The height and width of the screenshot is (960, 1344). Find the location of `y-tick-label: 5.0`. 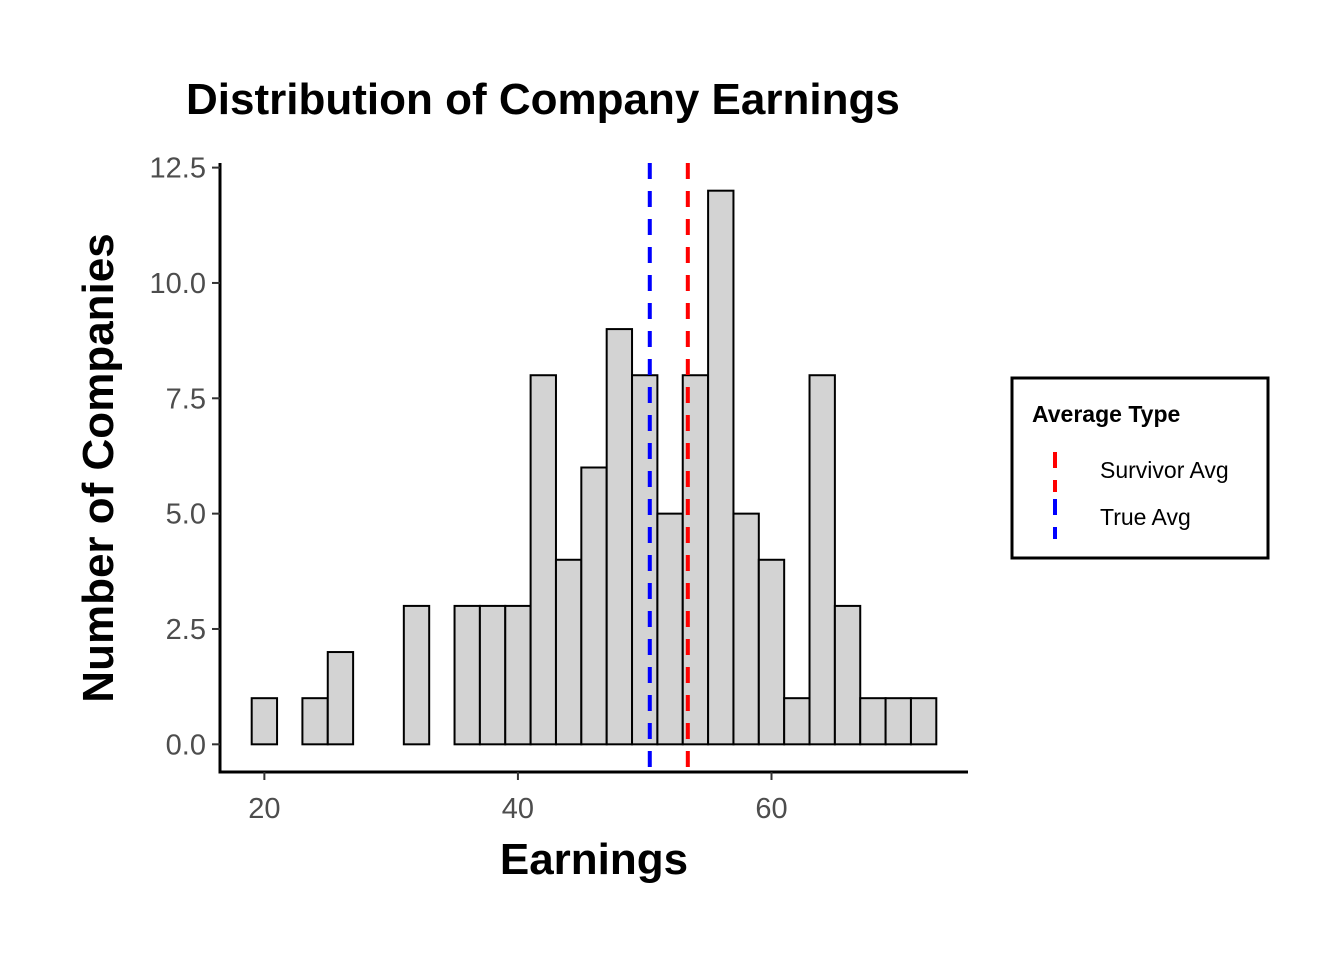

y-tick-label: 5.0 is located at coordinates (186, 515).